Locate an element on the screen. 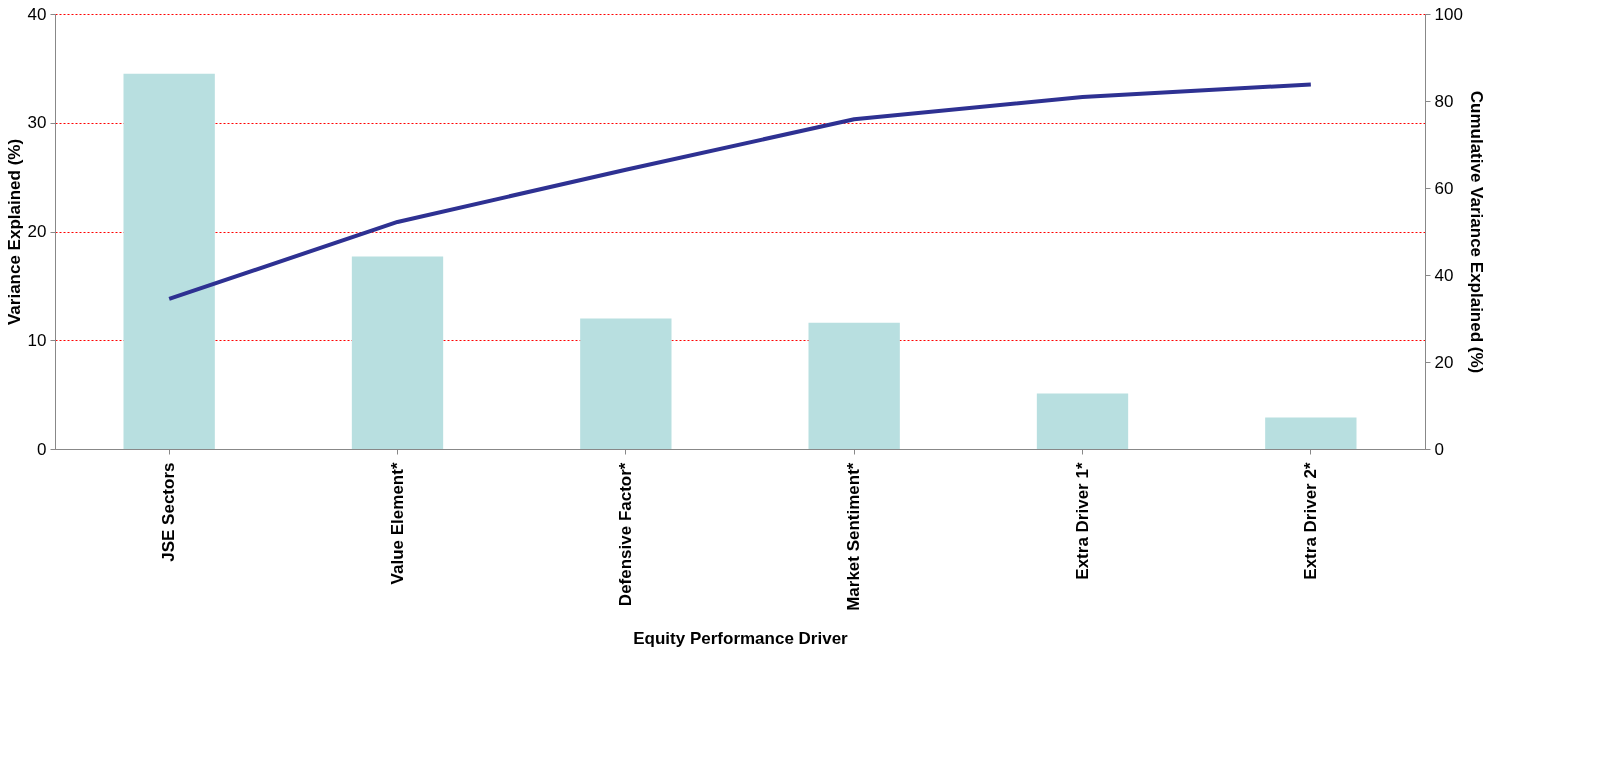 This screenshot has height=771, width=1617. y-tick-label: 30 is located at coordinates (37, 123).